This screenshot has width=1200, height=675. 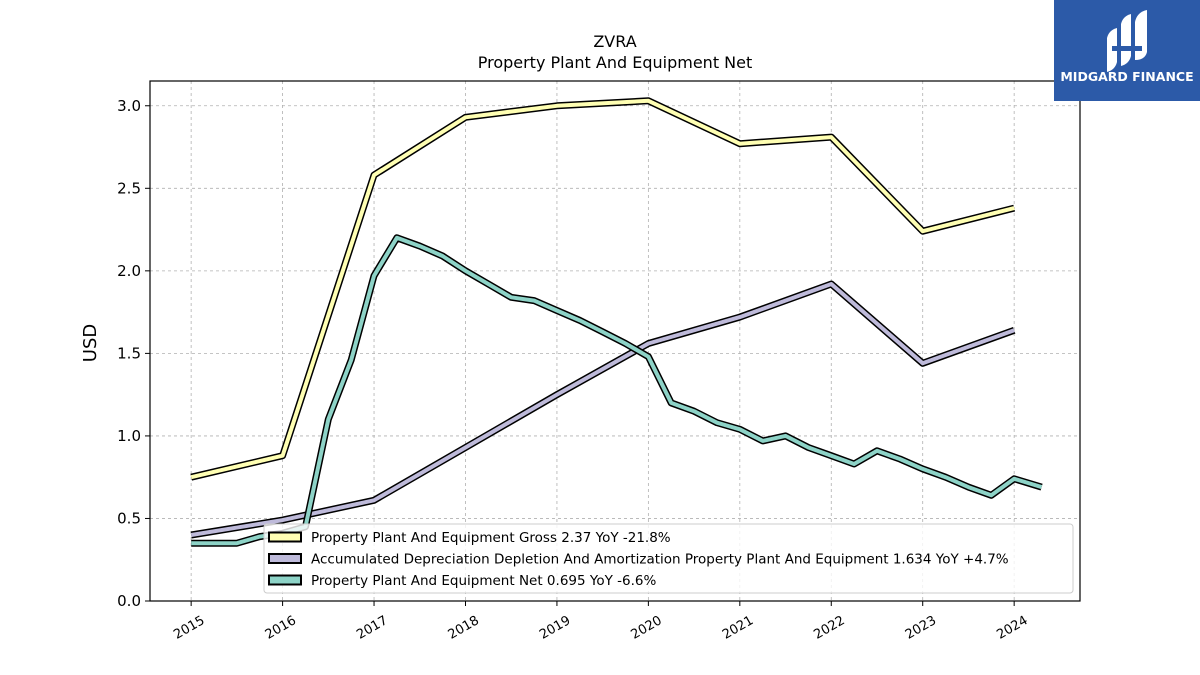 What do you see at coordinates (281, 628) in the screenshot?
I see `x-tick-label: 2016` at bounding box center [281, 628].